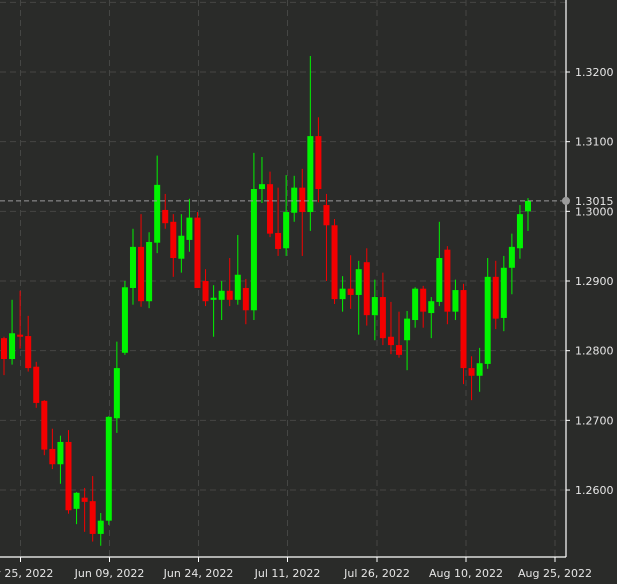 The height and width of the screenshot is (584, 617). Describe the element at coordinates (26, 573) in the screenshot. I see `x-tick-label: ay 25, 2022` at that location.